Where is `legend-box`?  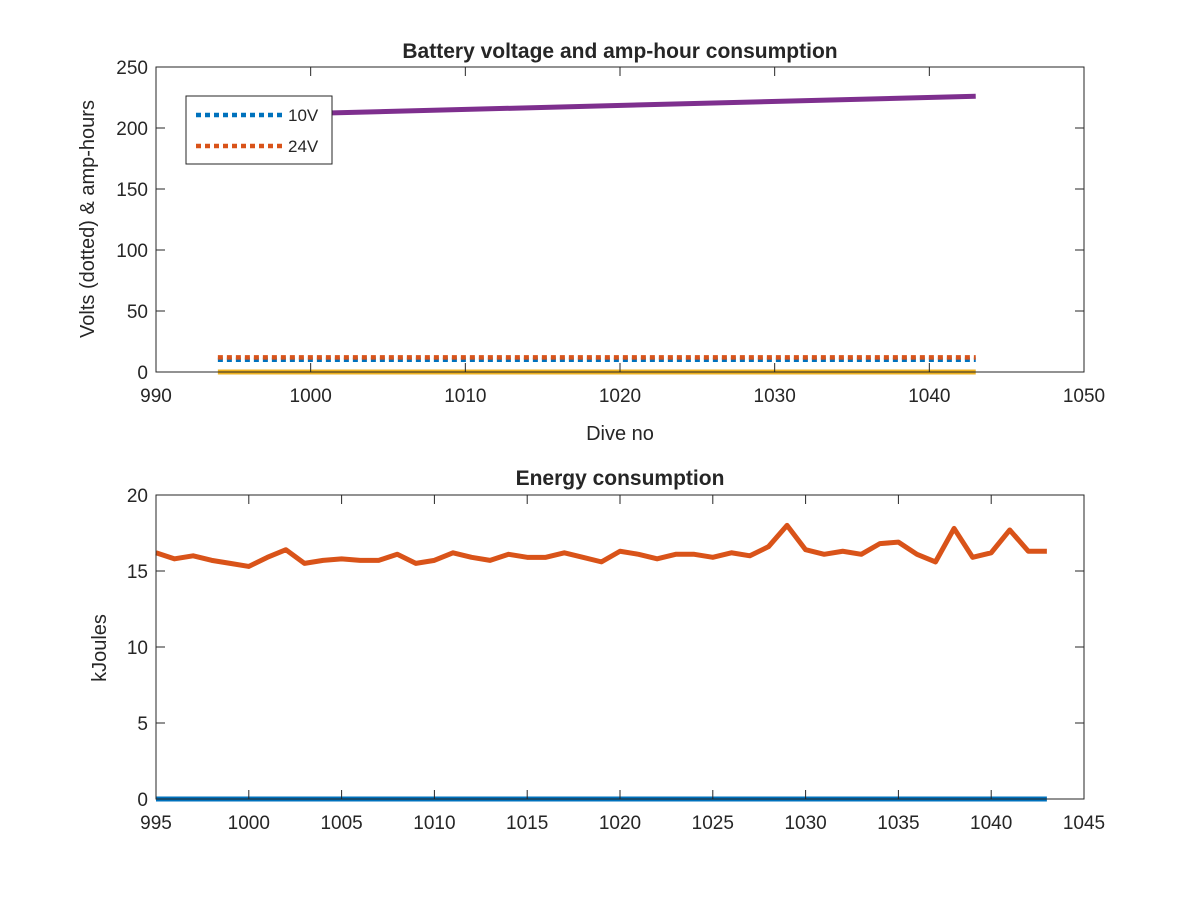
legend-box is located at coordinates (259, 130).